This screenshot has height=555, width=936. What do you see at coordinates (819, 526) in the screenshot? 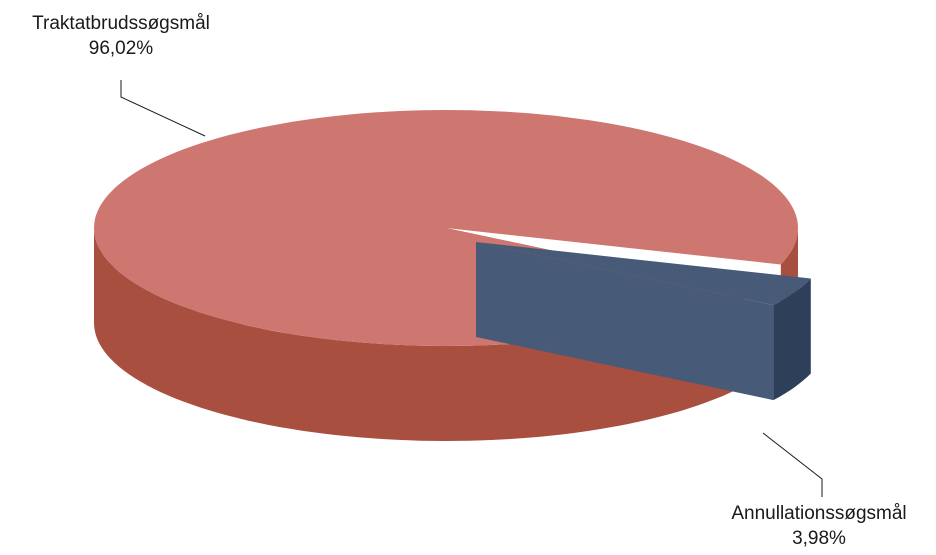
I see `slice-label-annullation: Annullationssøgsmål 3,98%` at bounding box center [819, 526].